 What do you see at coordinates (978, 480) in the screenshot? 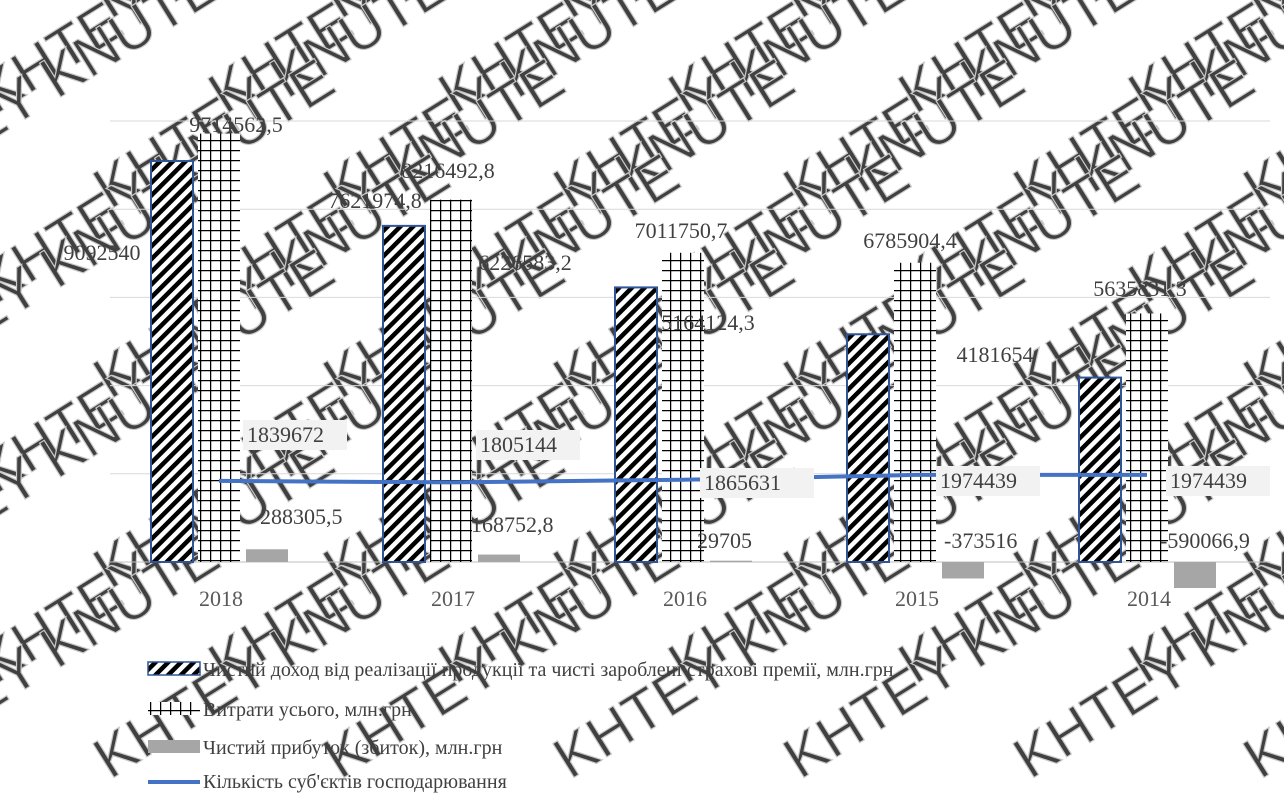
I see `label-subjects-2015: 1974439` at bounding box center [978, 480].